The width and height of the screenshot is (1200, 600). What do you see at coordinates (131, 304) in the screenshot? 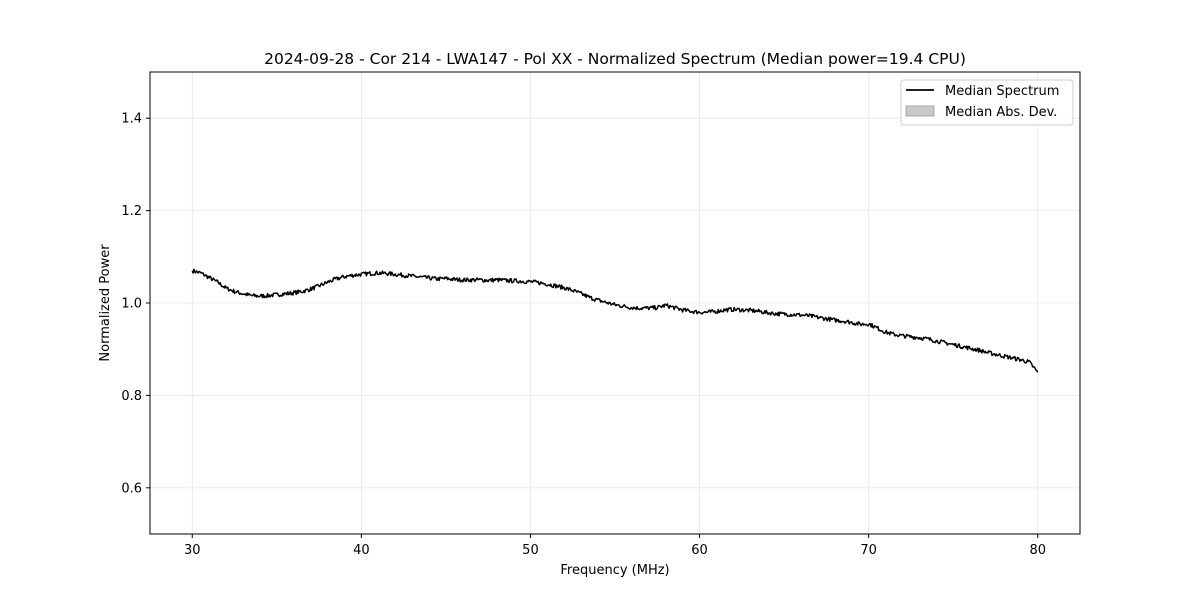
I see `y-tick-label: 1.0` at bounding box center [131, 304].